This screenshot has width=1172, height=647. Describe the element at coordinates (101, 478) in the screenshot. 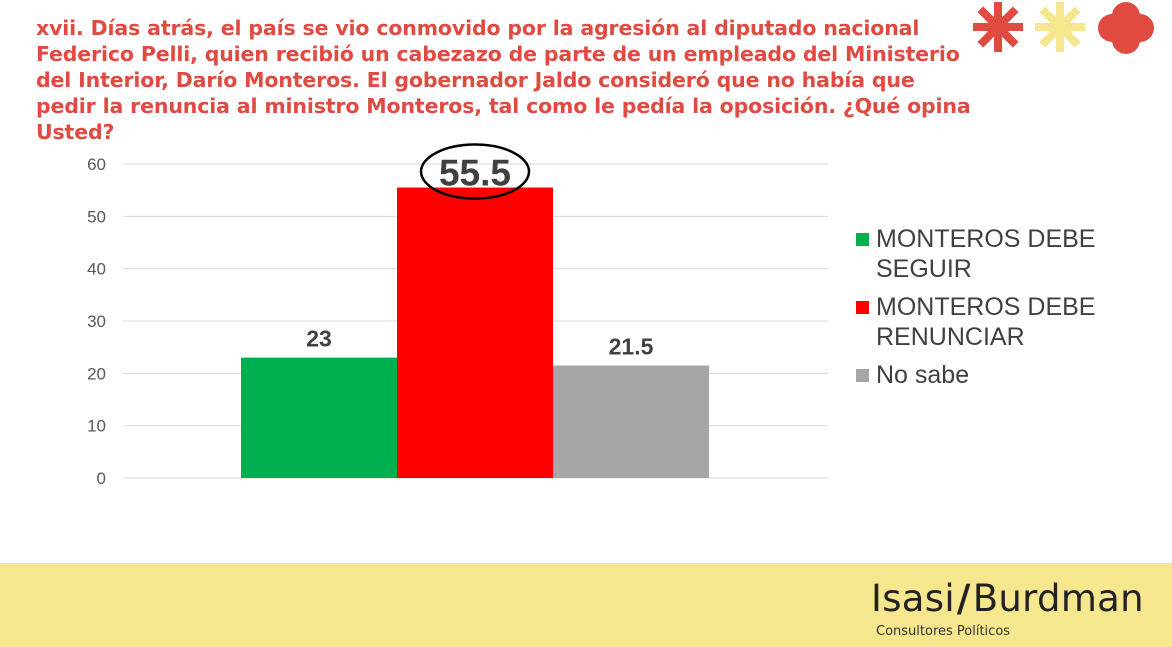

I see `y-tick-label-0: 0` at that location.